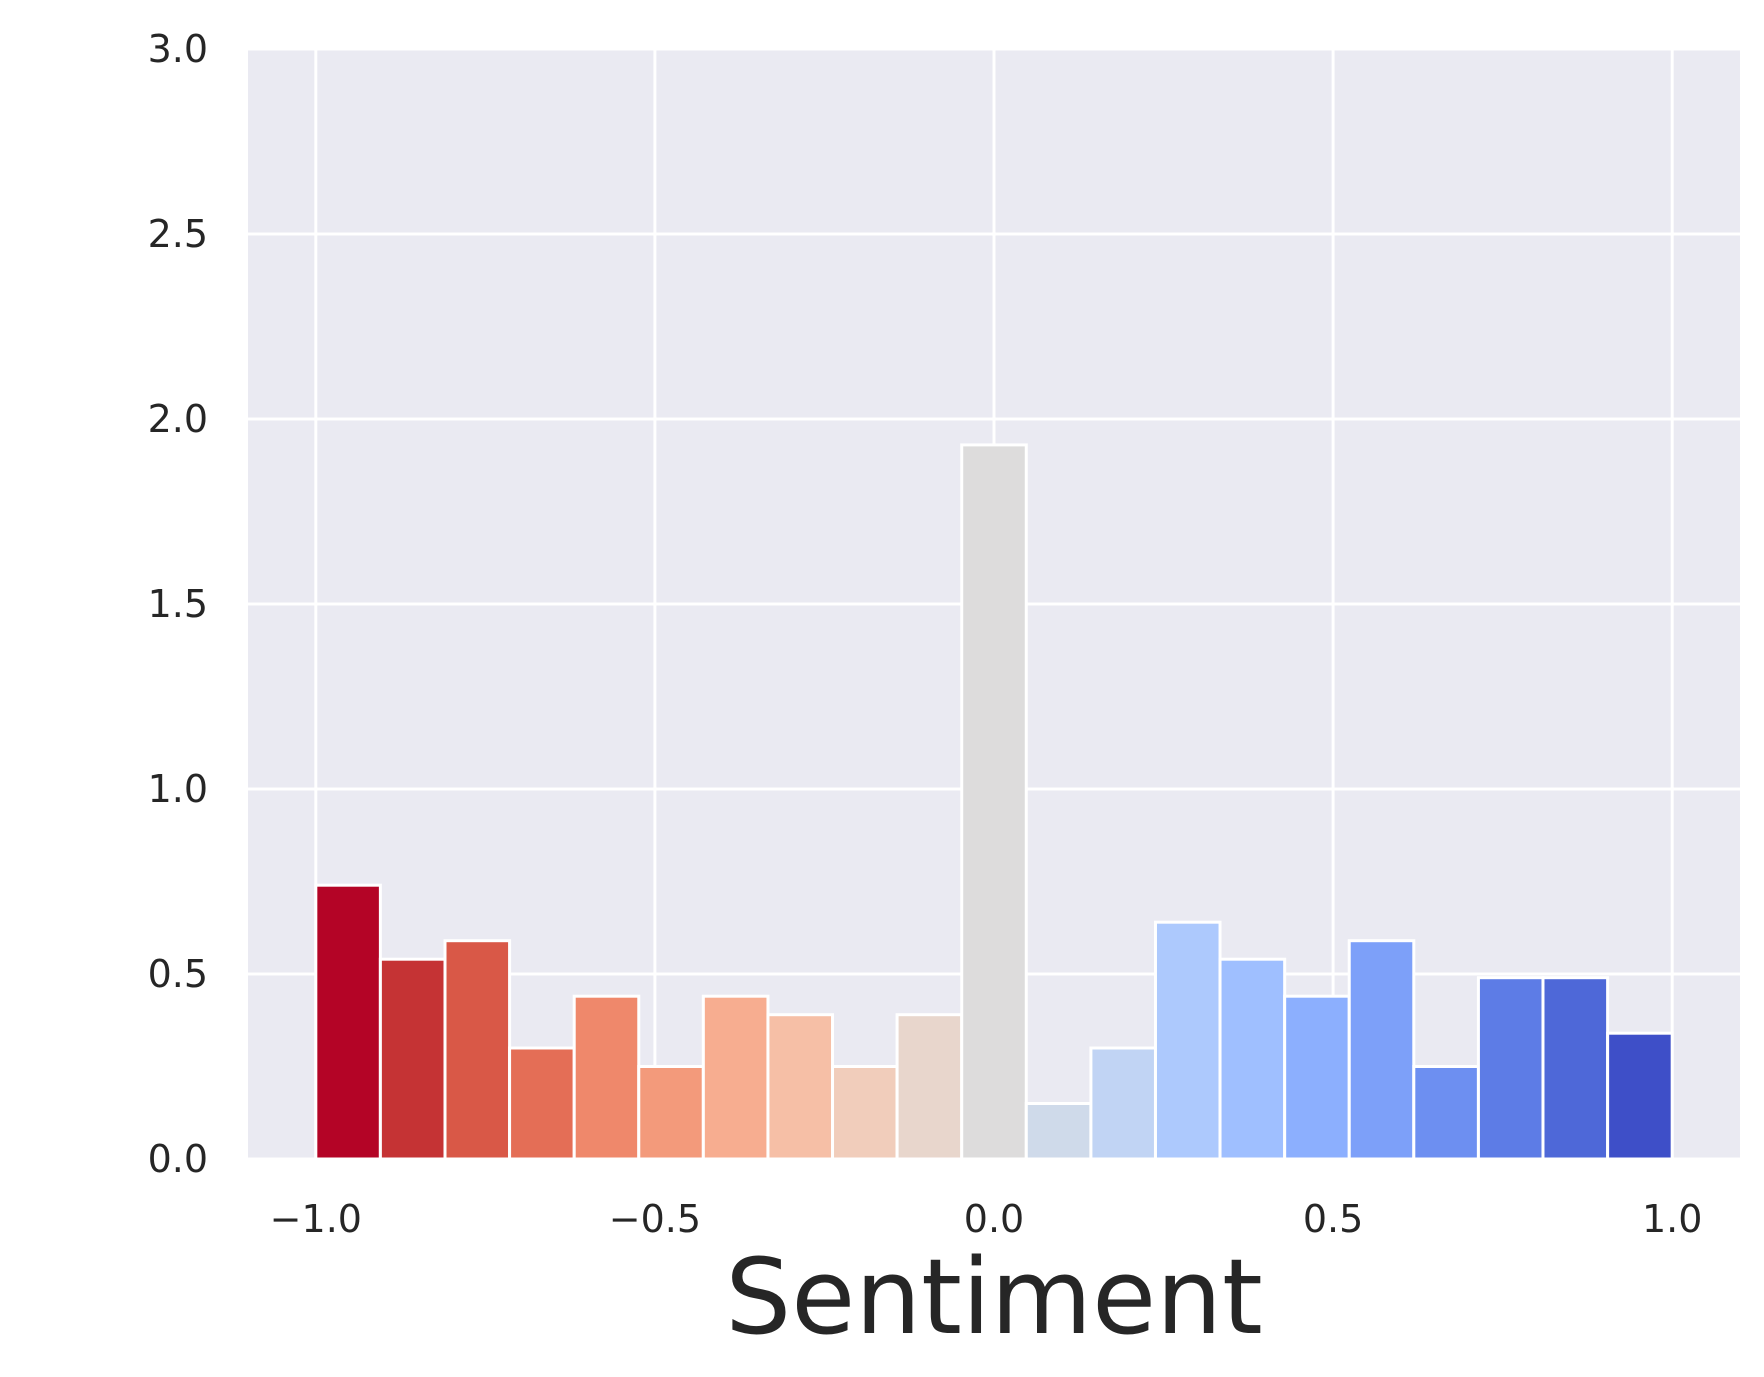  I want to click on y-tick-label: 1.5, so click(178, 604).